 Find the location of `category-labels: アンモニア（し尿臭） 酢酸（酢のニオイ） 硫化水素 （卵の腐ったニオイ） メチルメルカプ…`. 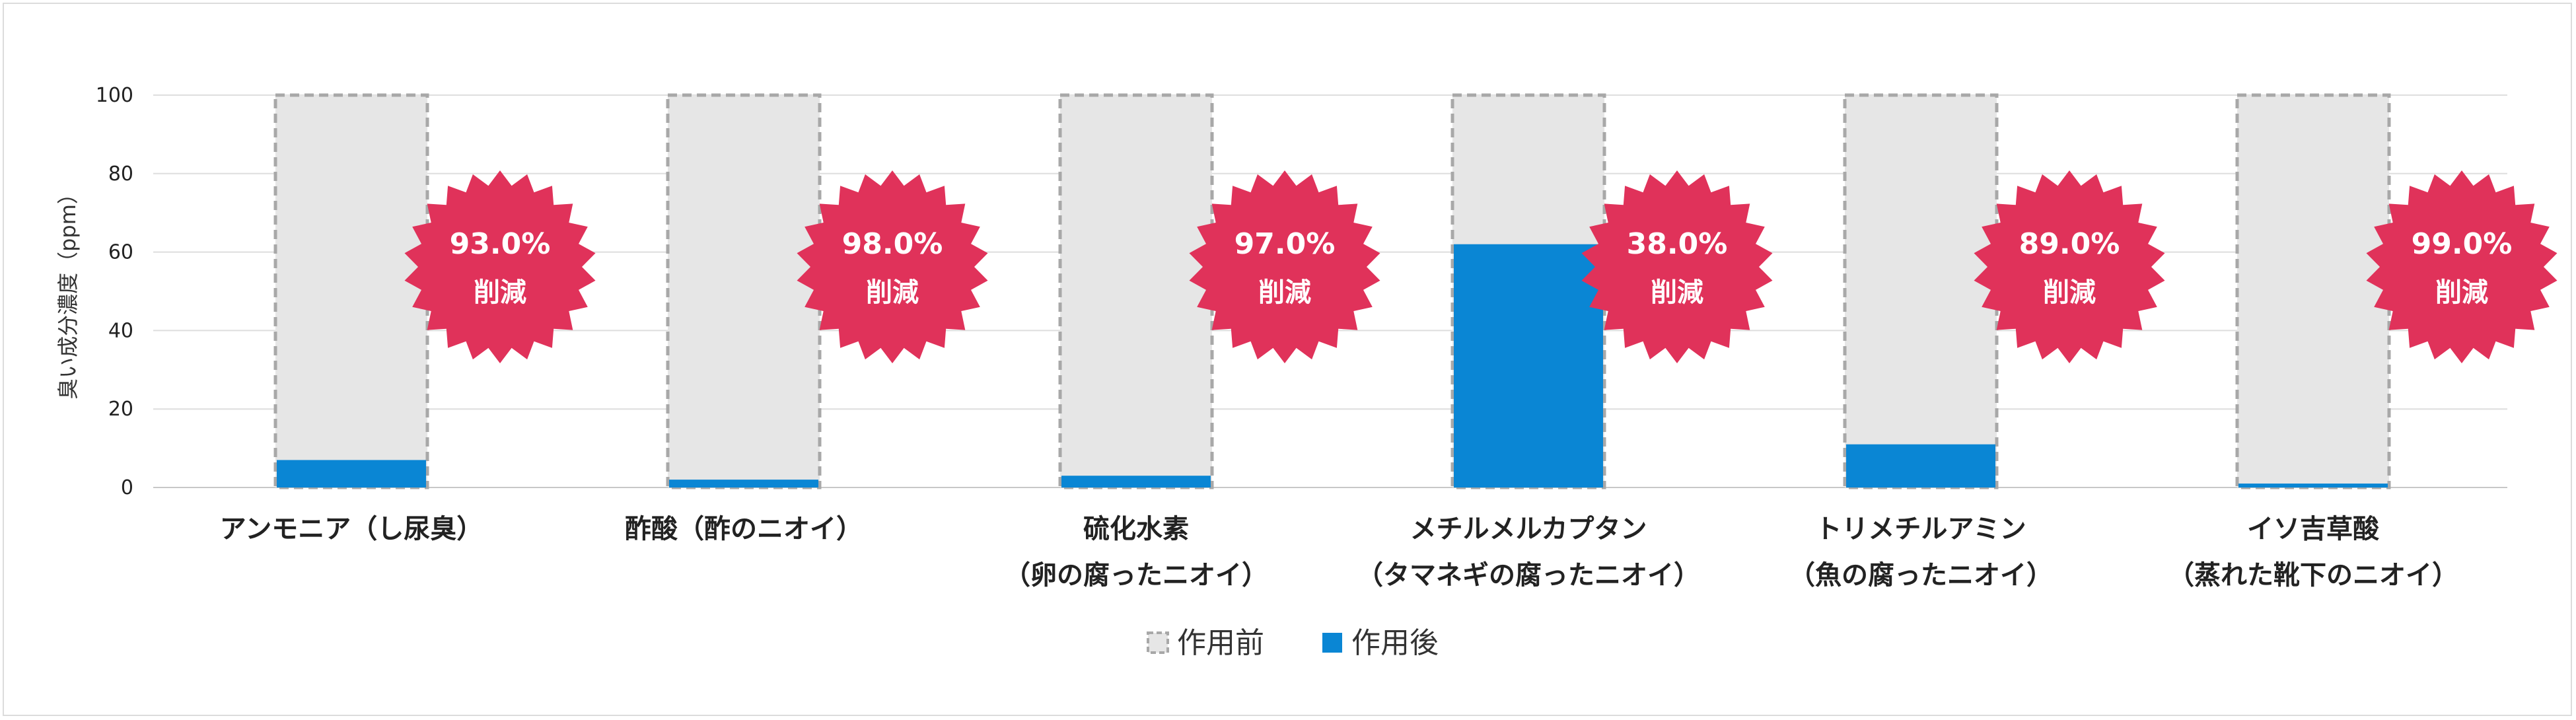

category-labels: アンモニア（し尿臭） 酢酸（酢のニオイ） 硫化水素 （卵の腐ったニオイ） メチルメルカプ… is located at coordinates (1339, 552).